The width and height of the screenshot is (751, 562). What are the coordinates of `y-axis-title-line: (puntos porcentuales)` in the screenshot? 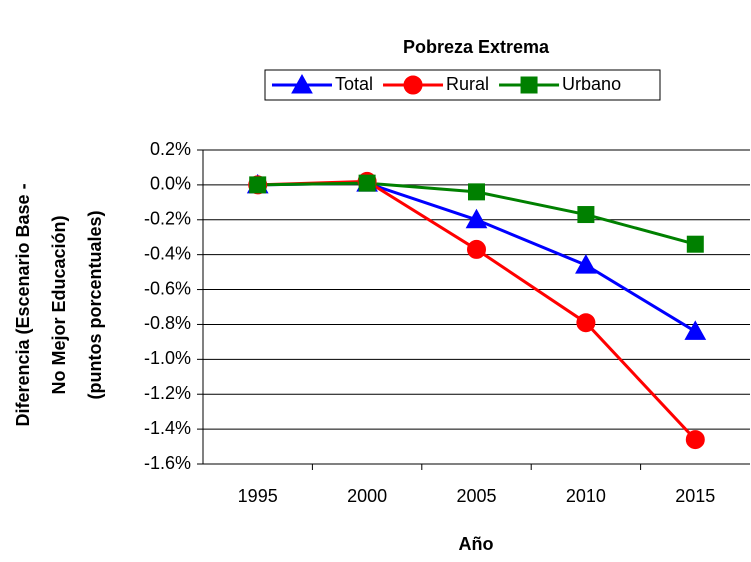 It's located at (95, 304).